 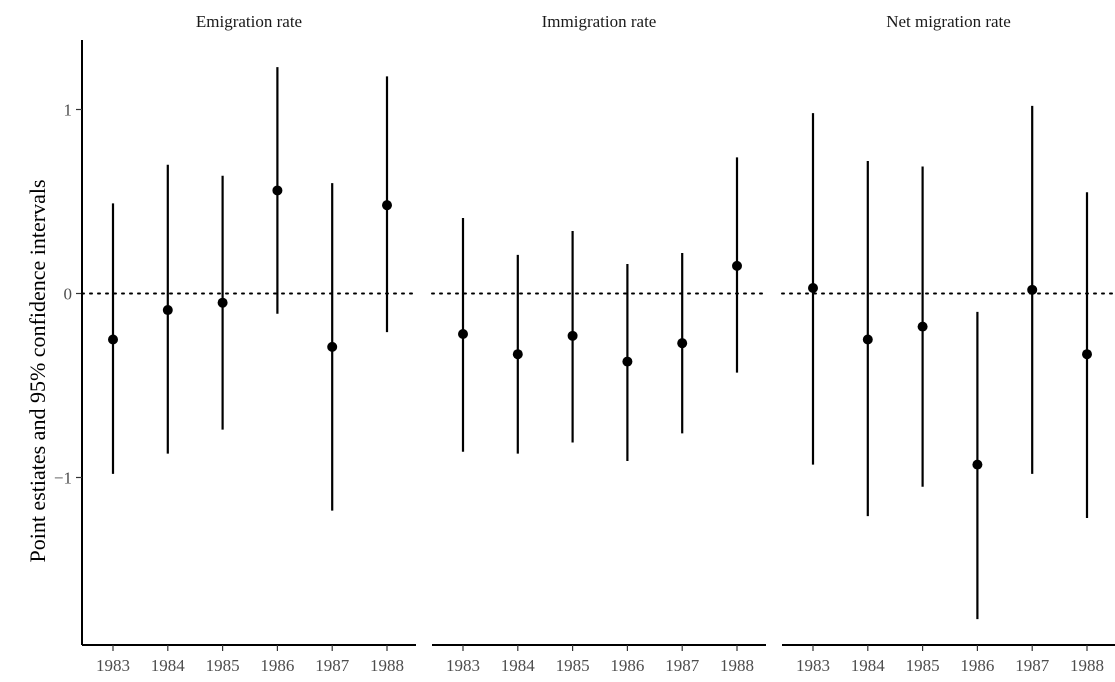 What do you see at coordinates (599, 21) in the screenshot?
I see `panel-title: Immigration rate` at bounding box center [599, 21].